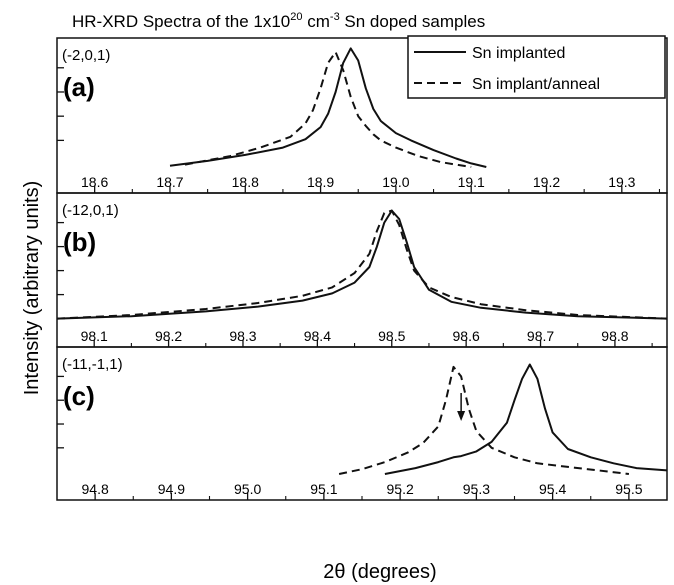 This screenshot has height=585, width=674. I want to click on y-axis-label: Intensity (arbitrary units), so click(32, 288).